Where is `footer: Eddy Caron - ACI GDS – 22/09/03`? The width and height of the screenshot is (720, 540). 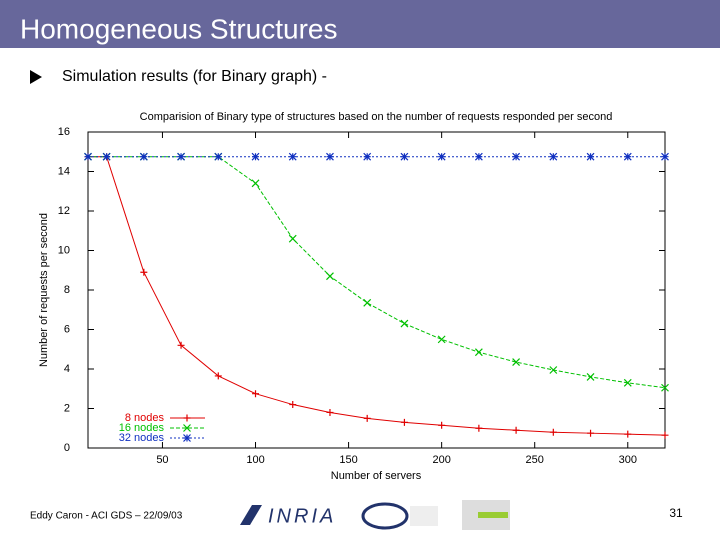
footer: Eddy Caron - ACI GDS – 22/09/03 is located at coordinates (106, 516).